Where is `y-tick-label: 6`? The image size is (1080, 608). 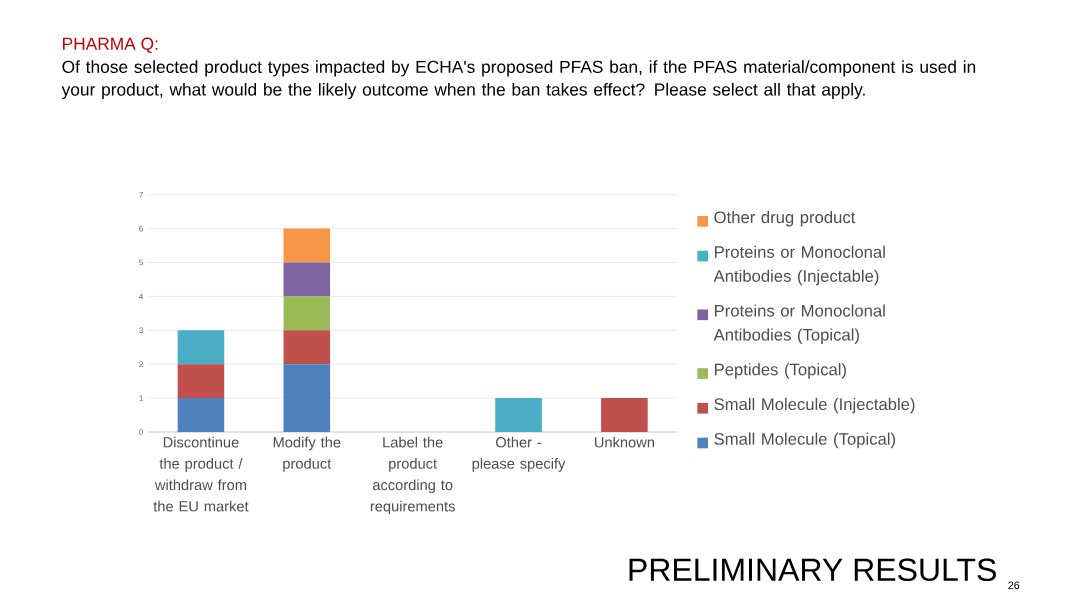 y-tick-label: 6 is located at coordinates (141, 228).